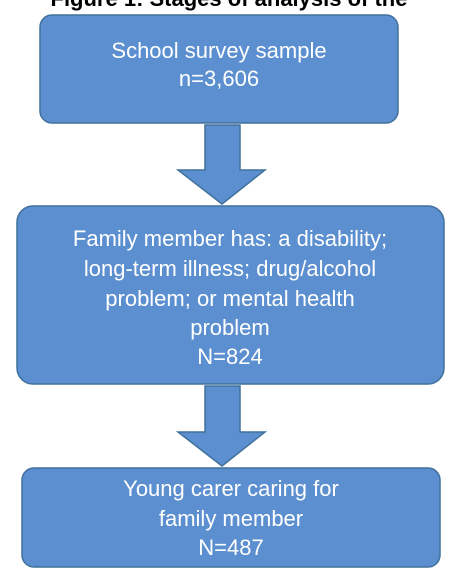 This screenshot has height=570, width=458. What do you see at coordinates (230, 238) in the screenshot?
I see `node-text: Family member has: a disability;` at bounding box center [230, 238].